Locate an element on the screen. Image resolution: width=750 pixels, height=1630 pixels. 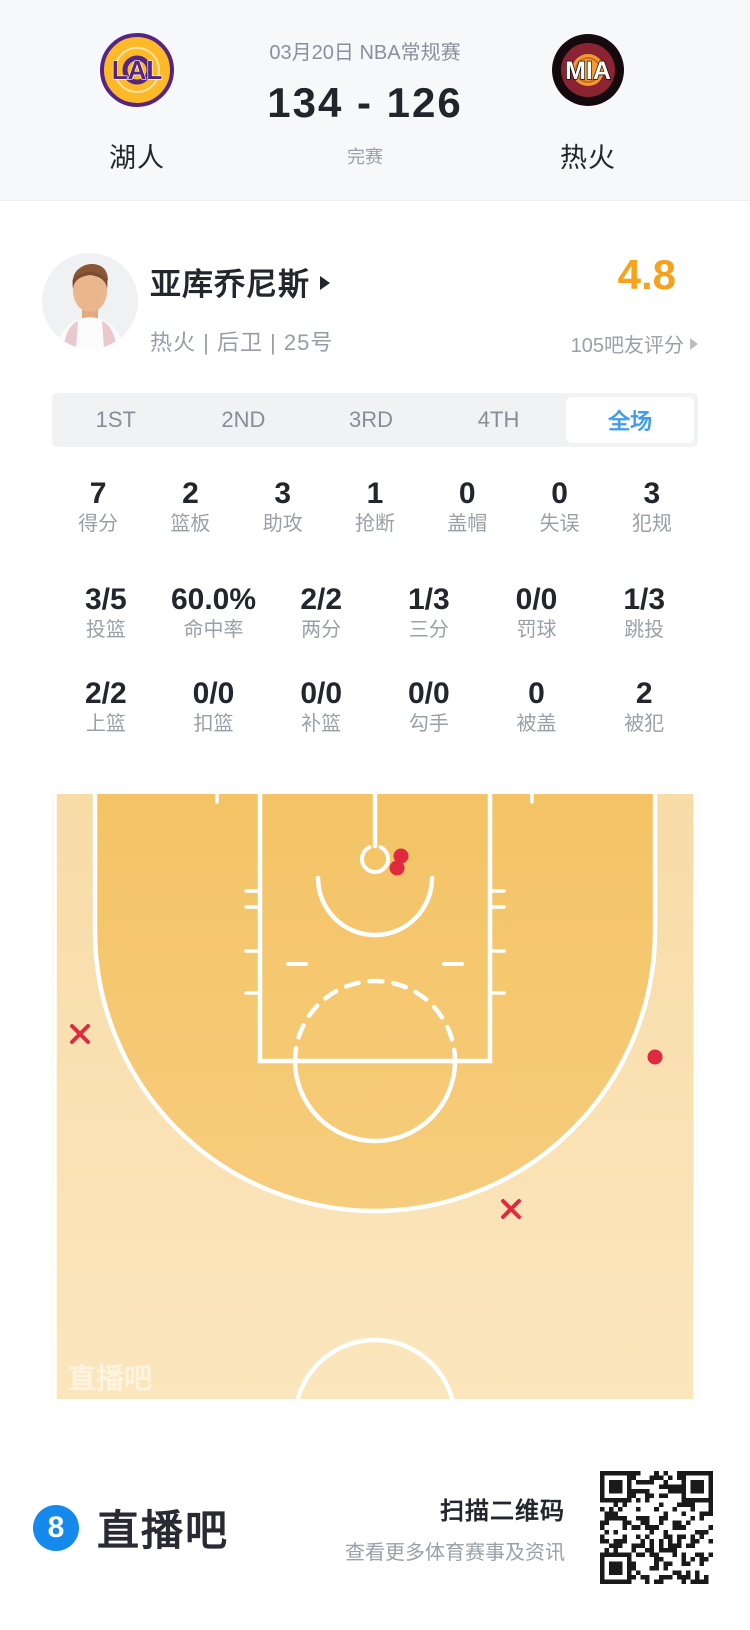
stat-cell-被盖: 0 被盖 is located at coordinates (537, 707).